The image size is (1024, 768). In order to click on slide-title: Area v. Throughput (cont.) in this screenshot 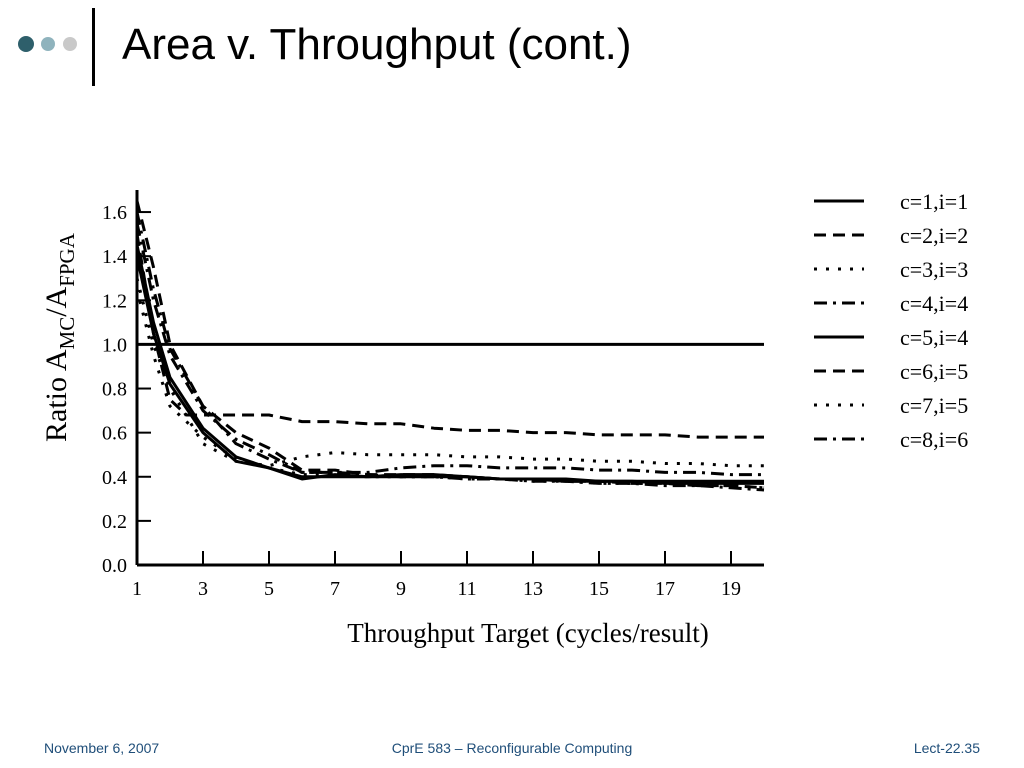, I will do `click(377, 44)`.